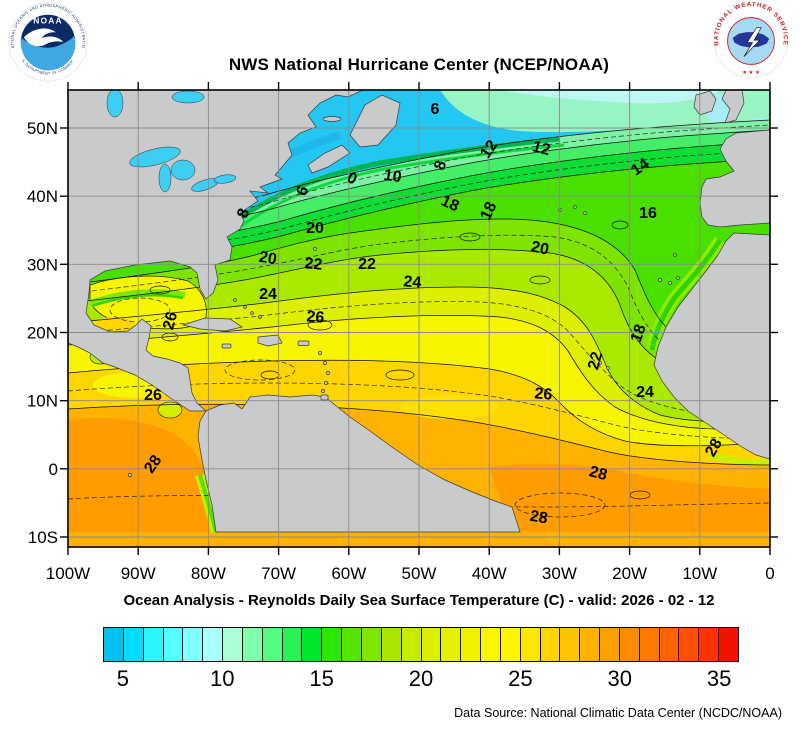 Image resolution: width=800 pixels, height=737 pixels. Describe the element at coordinates (435, 109) in the screenshot. I see `contour-label: 6` at that location.